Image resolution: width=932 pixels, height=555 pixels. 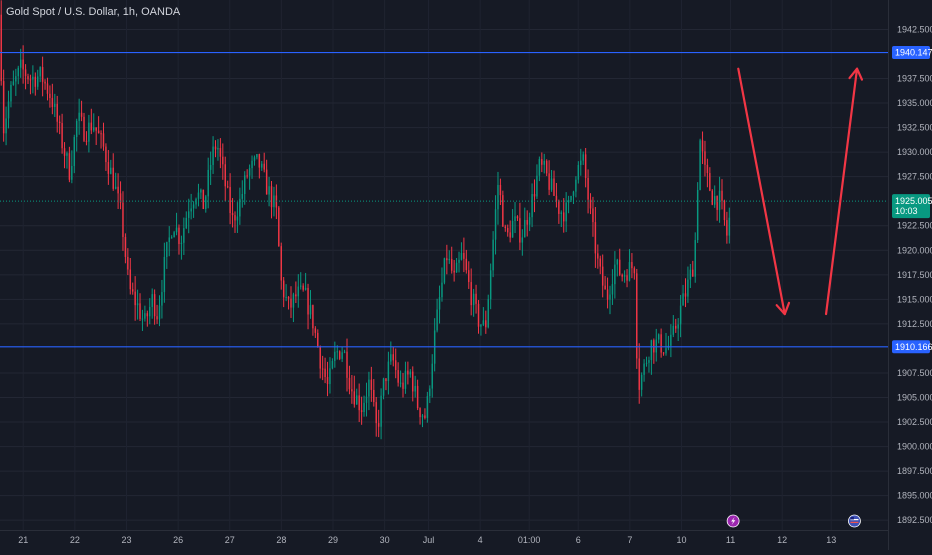 I want to click on x-tick-label: 6, so click(x=578, y=540).